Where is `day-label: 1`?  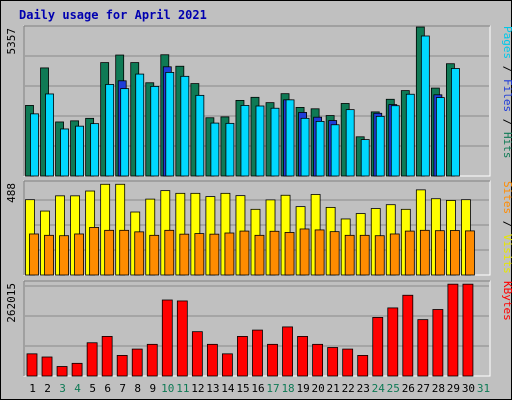
day-label: 1 is located at coordinates (32, 388).